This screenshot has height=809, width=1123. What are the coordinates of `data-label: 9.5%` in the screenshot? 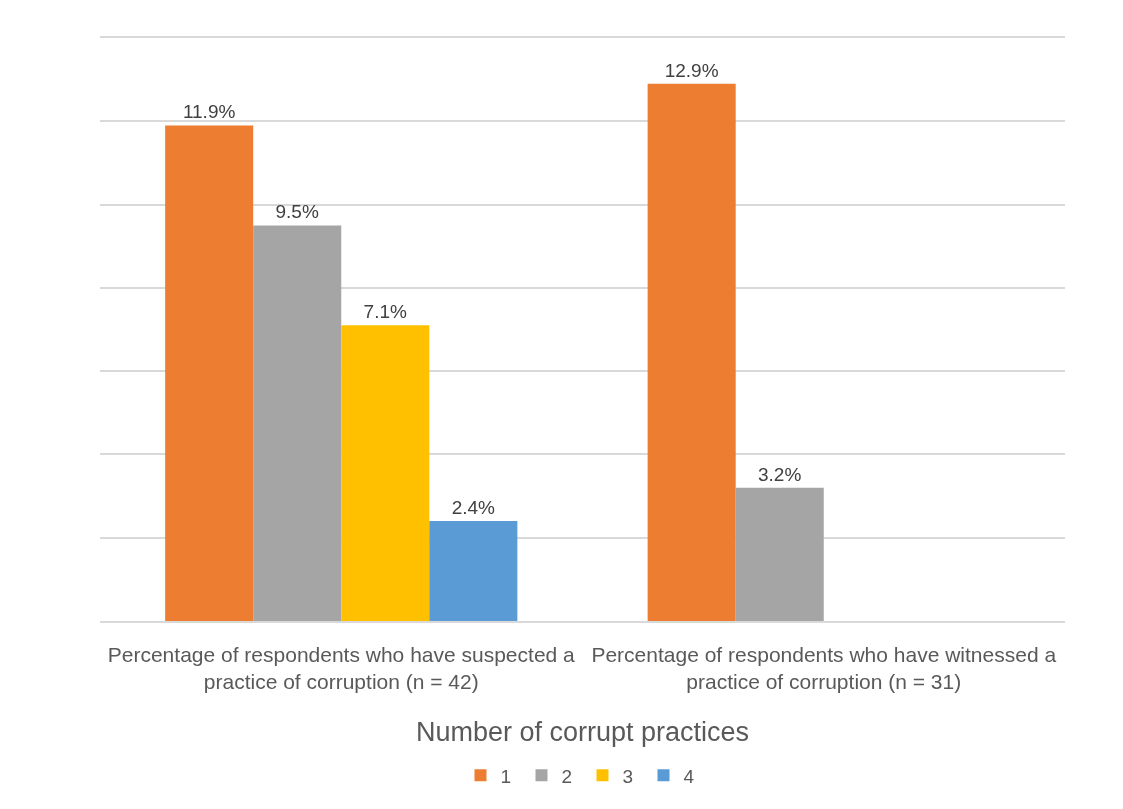 It's located at (297, 212).